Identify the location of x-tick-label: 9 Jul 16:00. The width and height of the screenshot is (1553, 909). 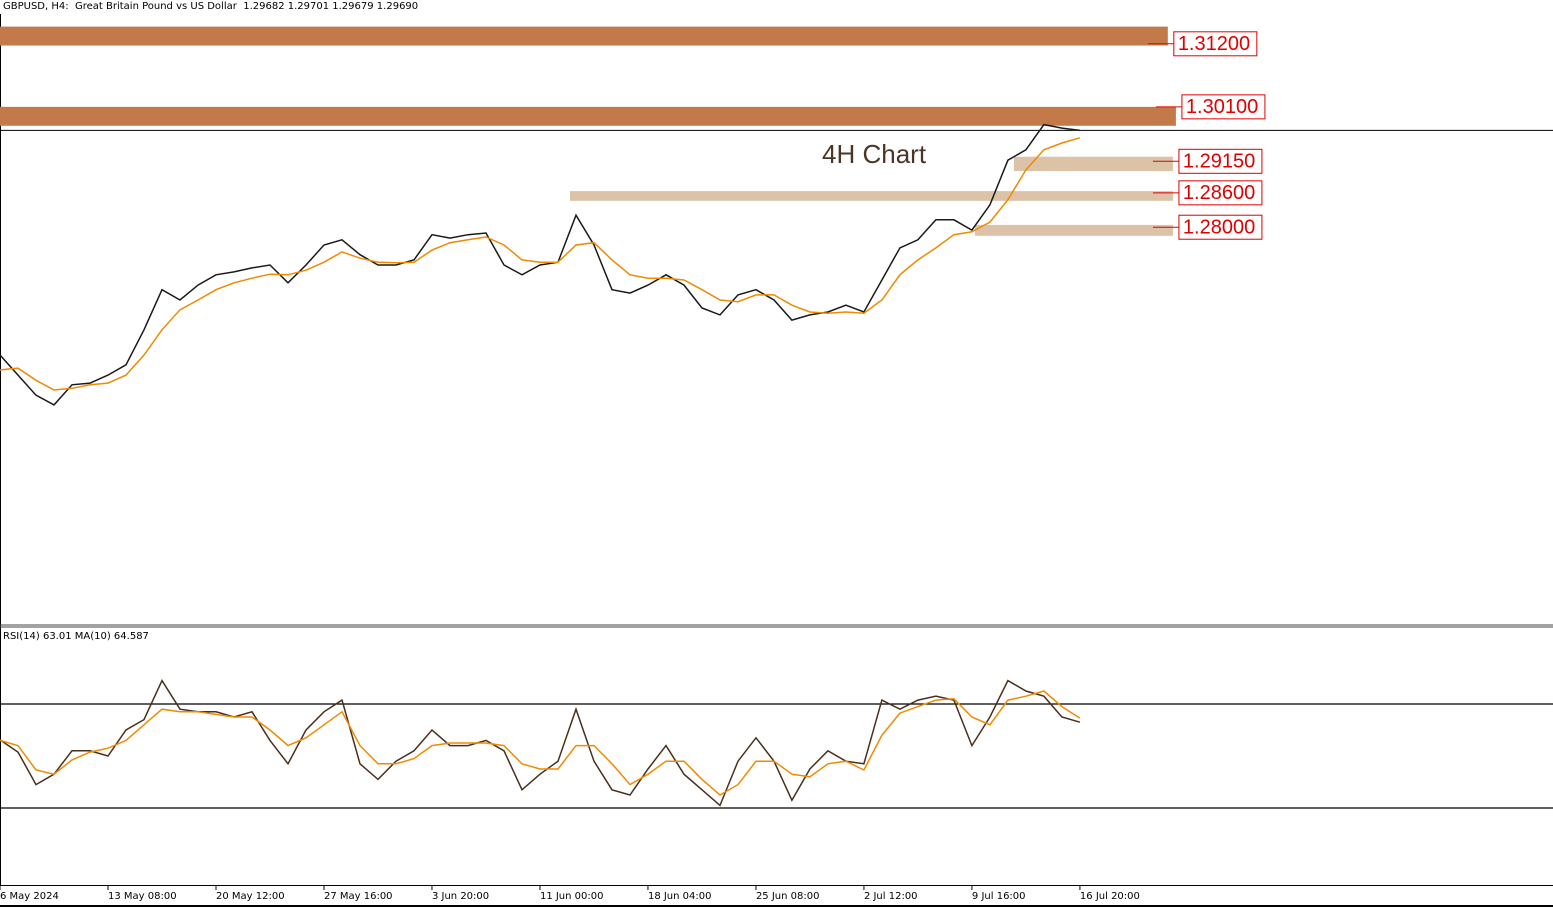
(999, 896).